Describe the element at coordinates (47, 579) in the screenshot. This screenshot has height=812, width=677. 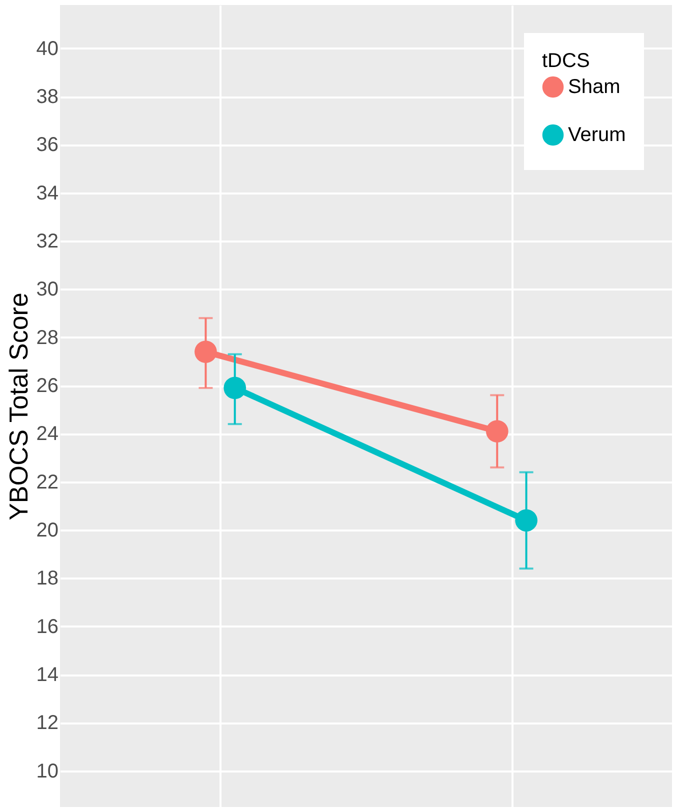
I see `y-tick-label: 18` at that location.